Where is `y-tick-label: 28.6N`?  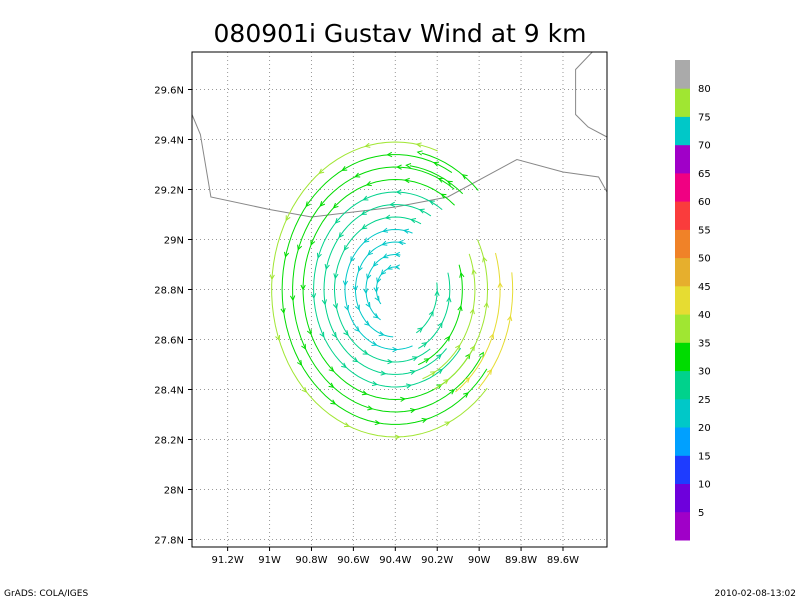 y-tick-label: 28.6N is located at coordinates (169, 341).